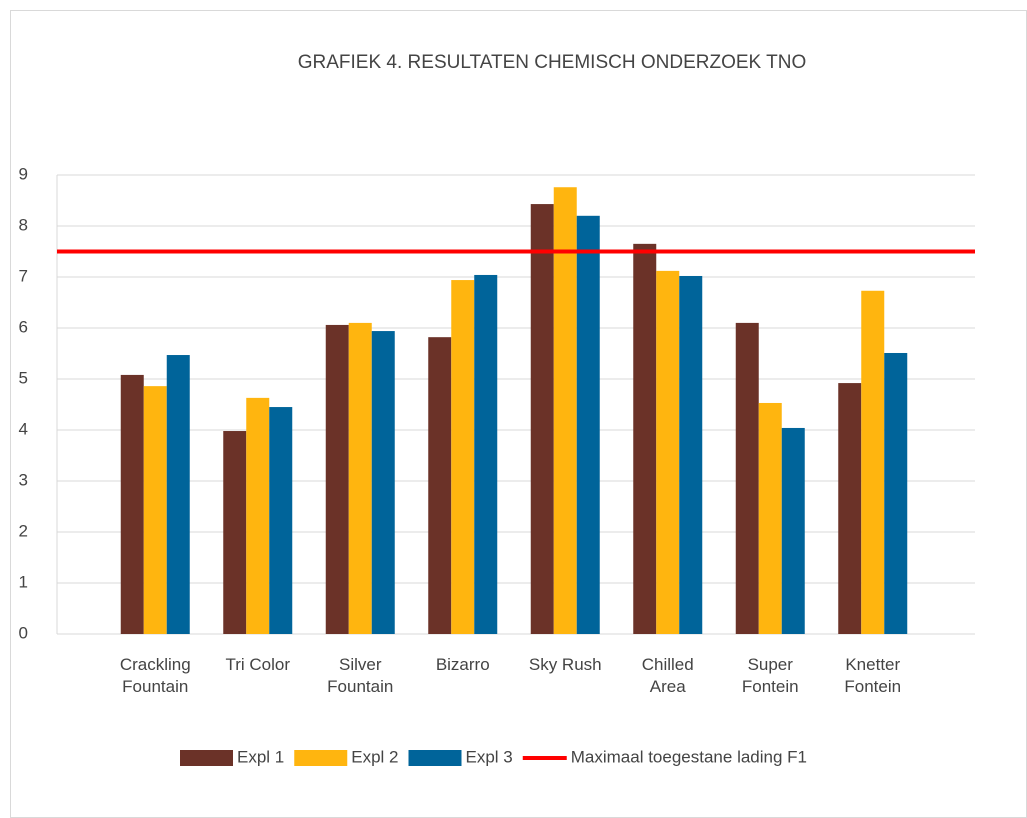 This screenshot has height=818, width=1027. What do you see at coordinates (23, 428) in the screenshot?
I see `y-tick-label: 4` at bounding box center [23, 428].